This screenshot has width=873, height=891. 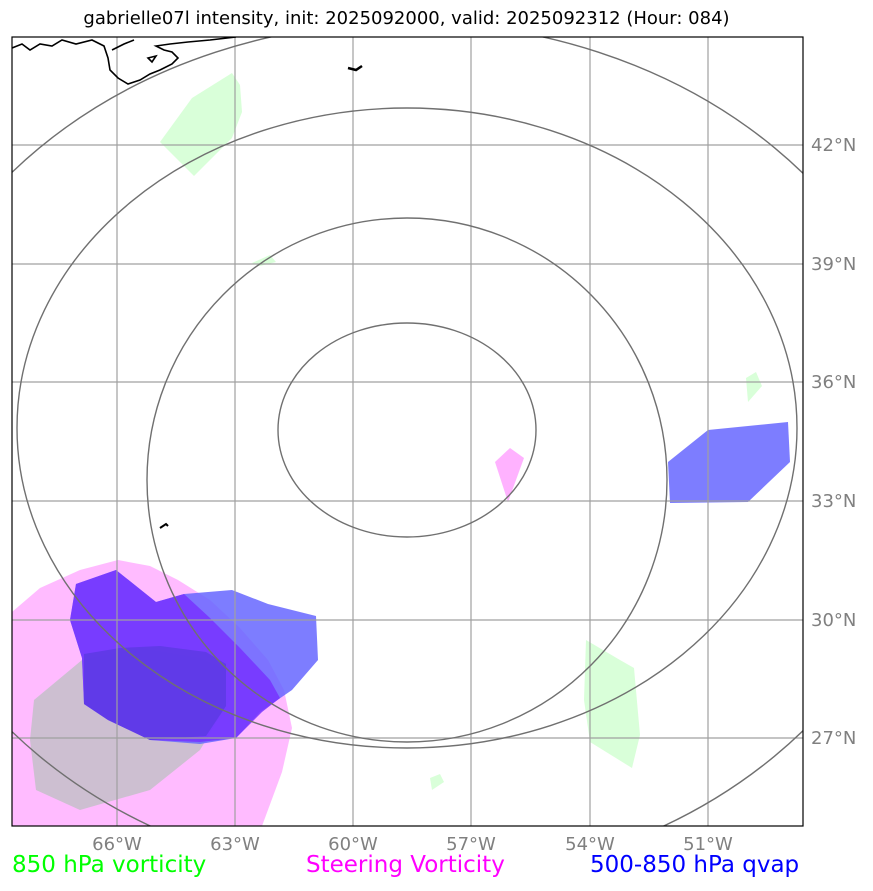 What do you see at coordinates (612, 704) in the screenshot?
I see `vort850-patch-southeast` at bounding box center [612, 704].